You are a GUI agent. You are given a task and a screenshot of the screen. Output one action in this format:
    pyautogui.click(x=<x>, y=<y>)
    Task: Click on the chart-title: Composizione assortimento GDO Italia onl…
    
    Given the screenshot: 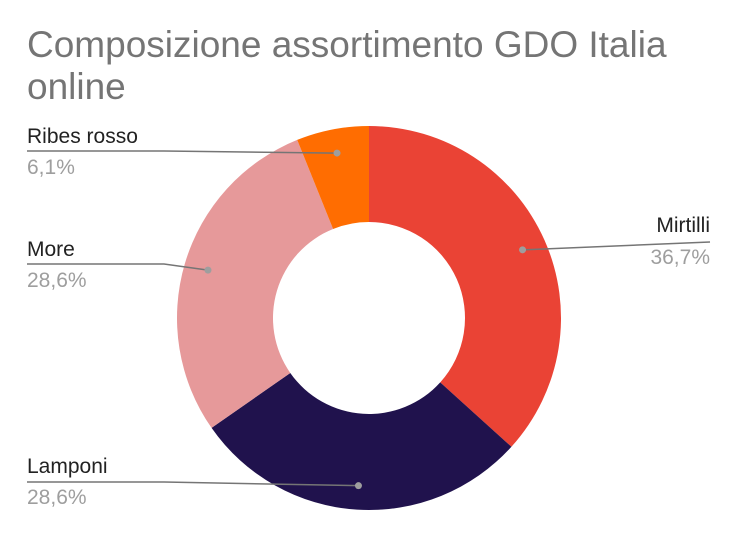 What is the action you would take?
    pyautogui.click(x=347, y=65)
    